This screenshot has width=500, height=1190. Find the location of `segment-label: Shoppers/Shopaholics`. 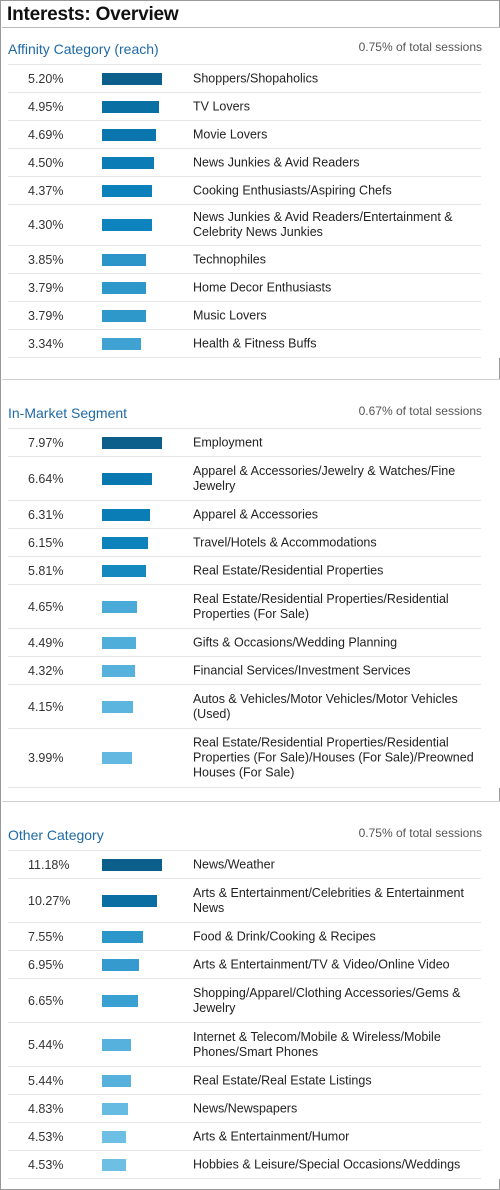

segment-label: Shoppers/Shopaholics is located at coordinates (256, 78).